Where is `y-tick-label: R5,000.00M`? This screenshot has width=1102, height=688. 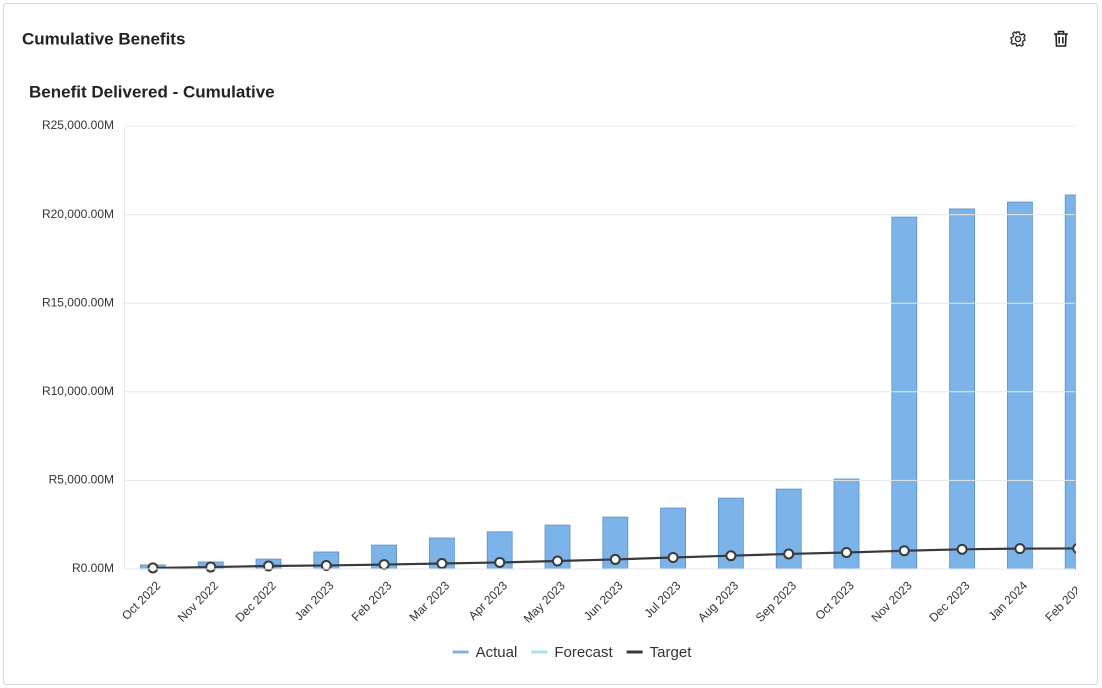
y-tick-label: R5,000.00M is located at coordinates (81, 480).